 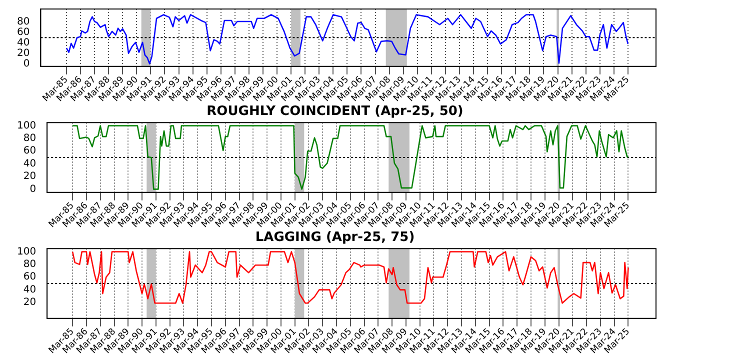 I want to click on chart-title: LAGGING (Apr-25, 75), so click(x=335, y=238).